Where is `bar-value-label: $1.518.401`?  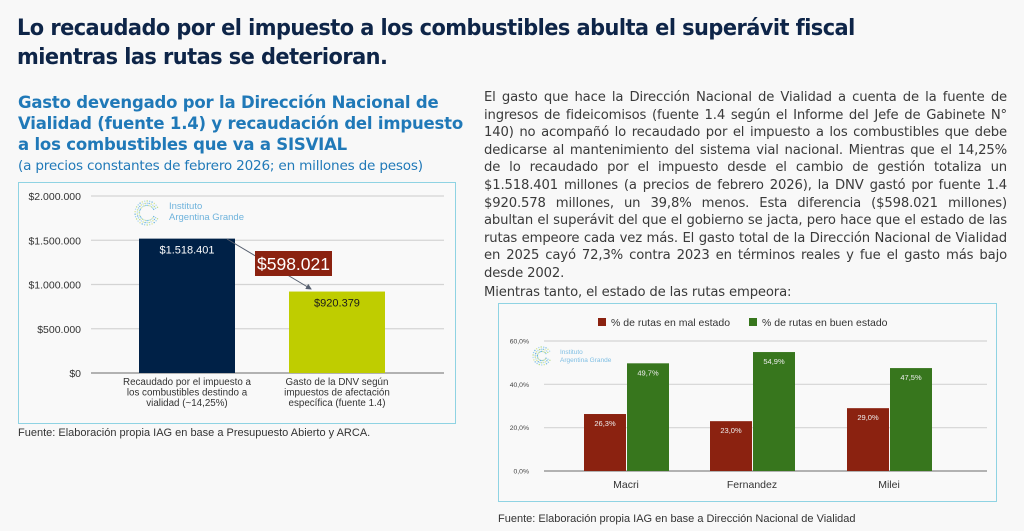 bar-value-label: $1.518.401 is located at coordinates (186, 251).